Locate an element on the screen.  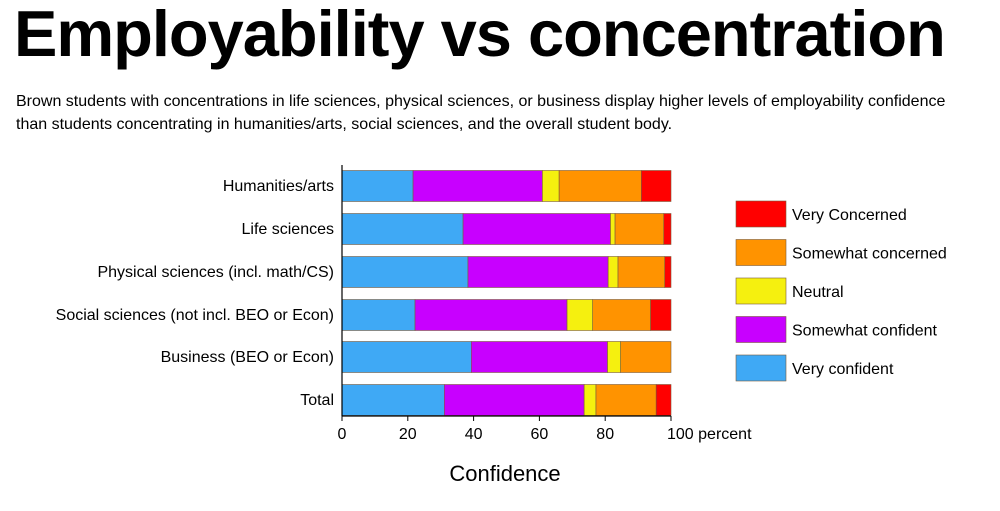
category-label: Life sciences is located at coordinates (288, 229).